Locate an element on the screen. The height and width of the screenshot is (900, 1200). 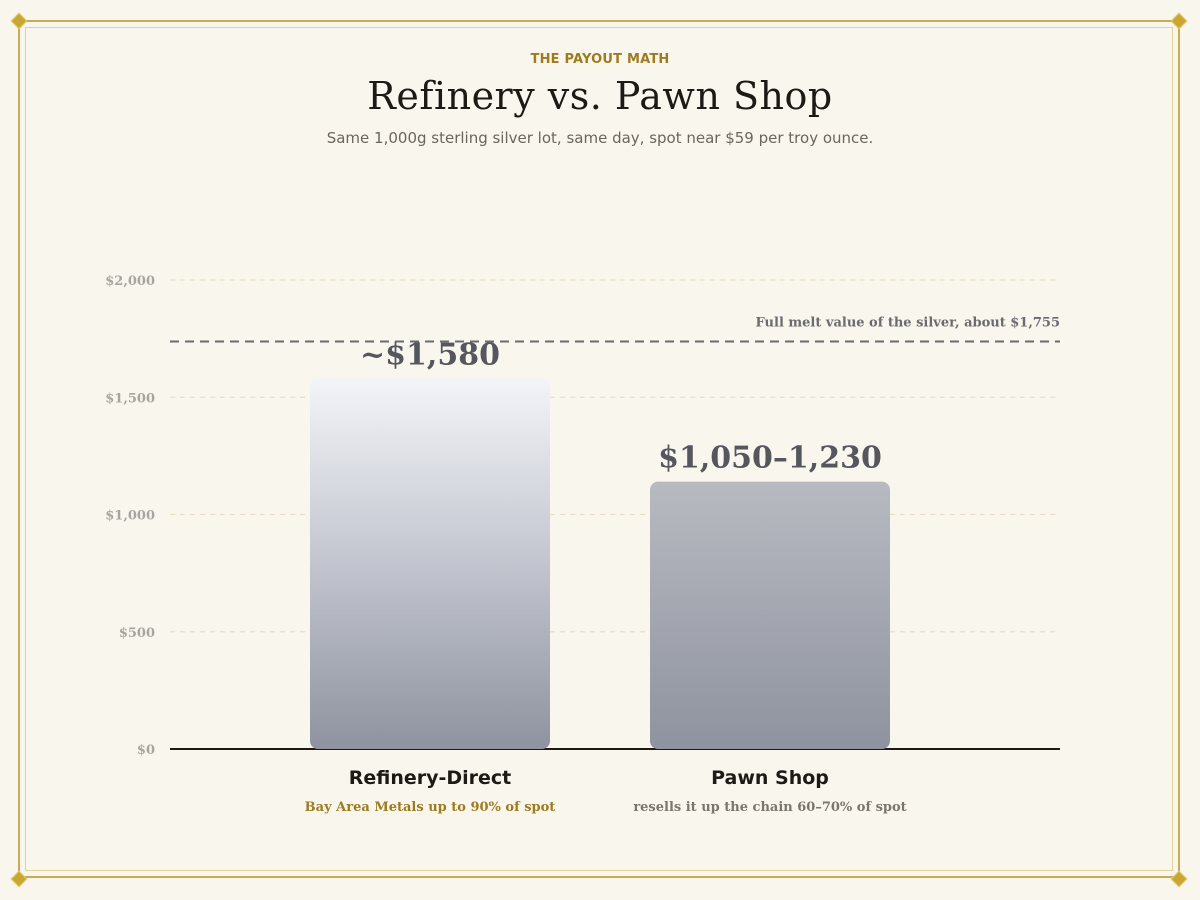
chart-title: Refinery vs. Pawn Shop is located at coordinates (600, 96).